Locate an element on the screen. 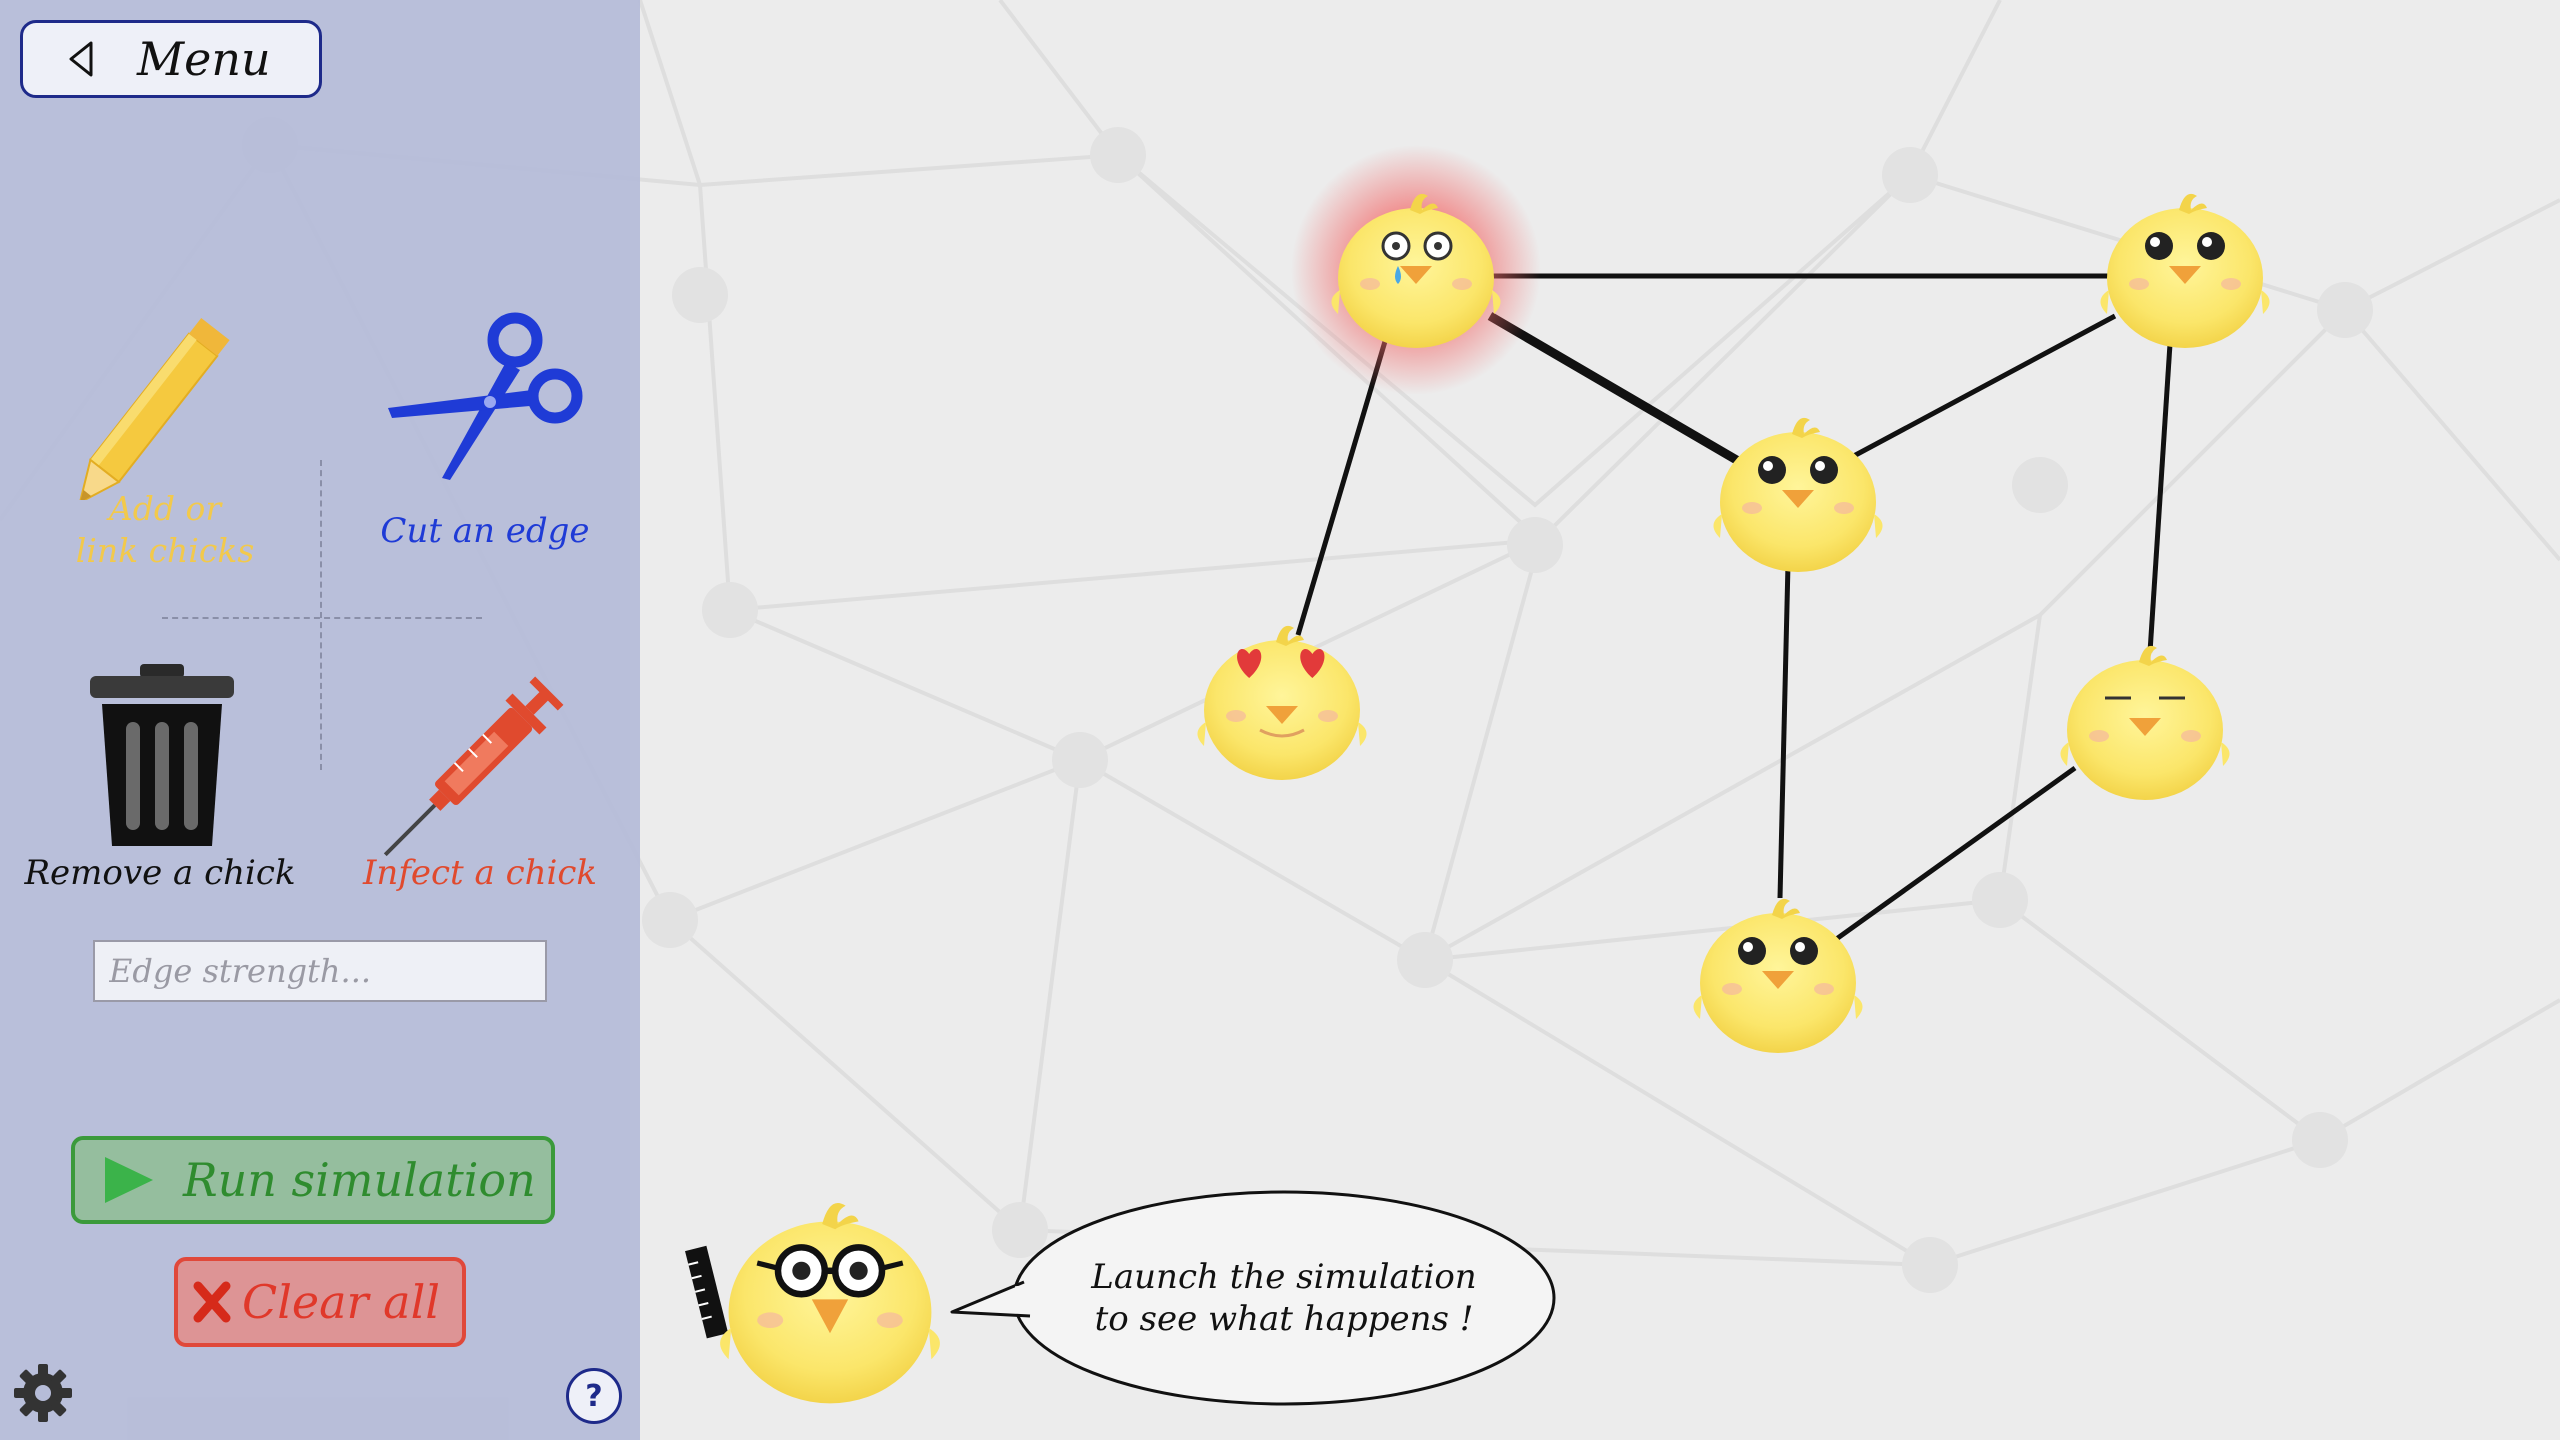 The width and height of the screenshot is (2560, 1440). menu-label: Menu is located at coordinates (204, 59).